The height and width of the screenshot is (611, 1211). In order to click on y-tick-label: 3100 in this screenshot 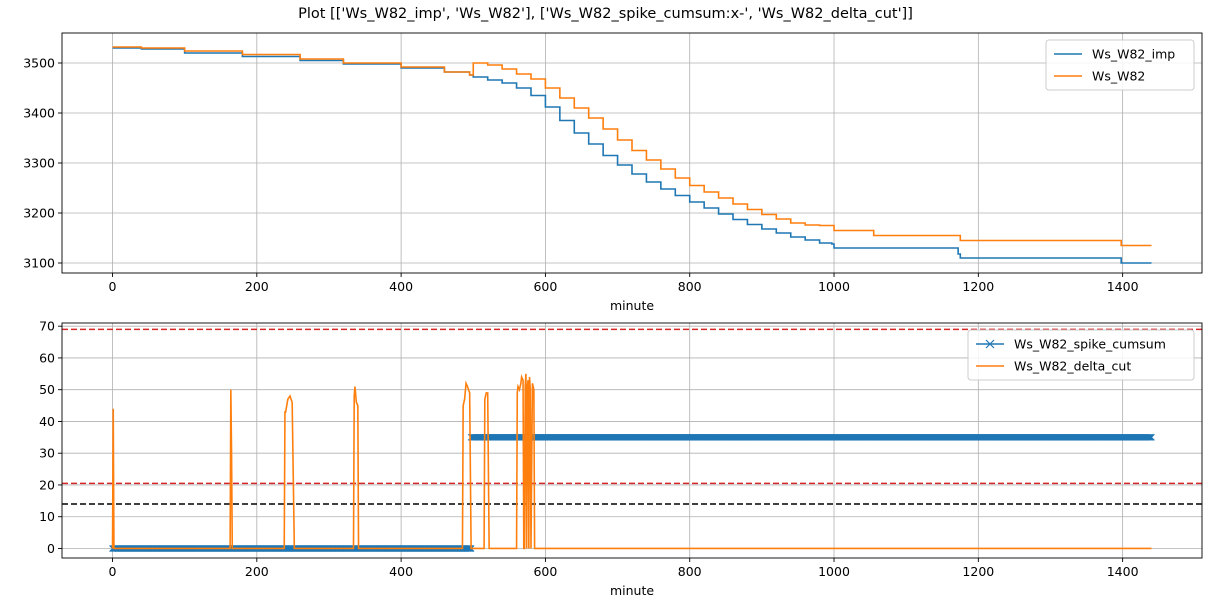, I will do `click(39, 263)`.